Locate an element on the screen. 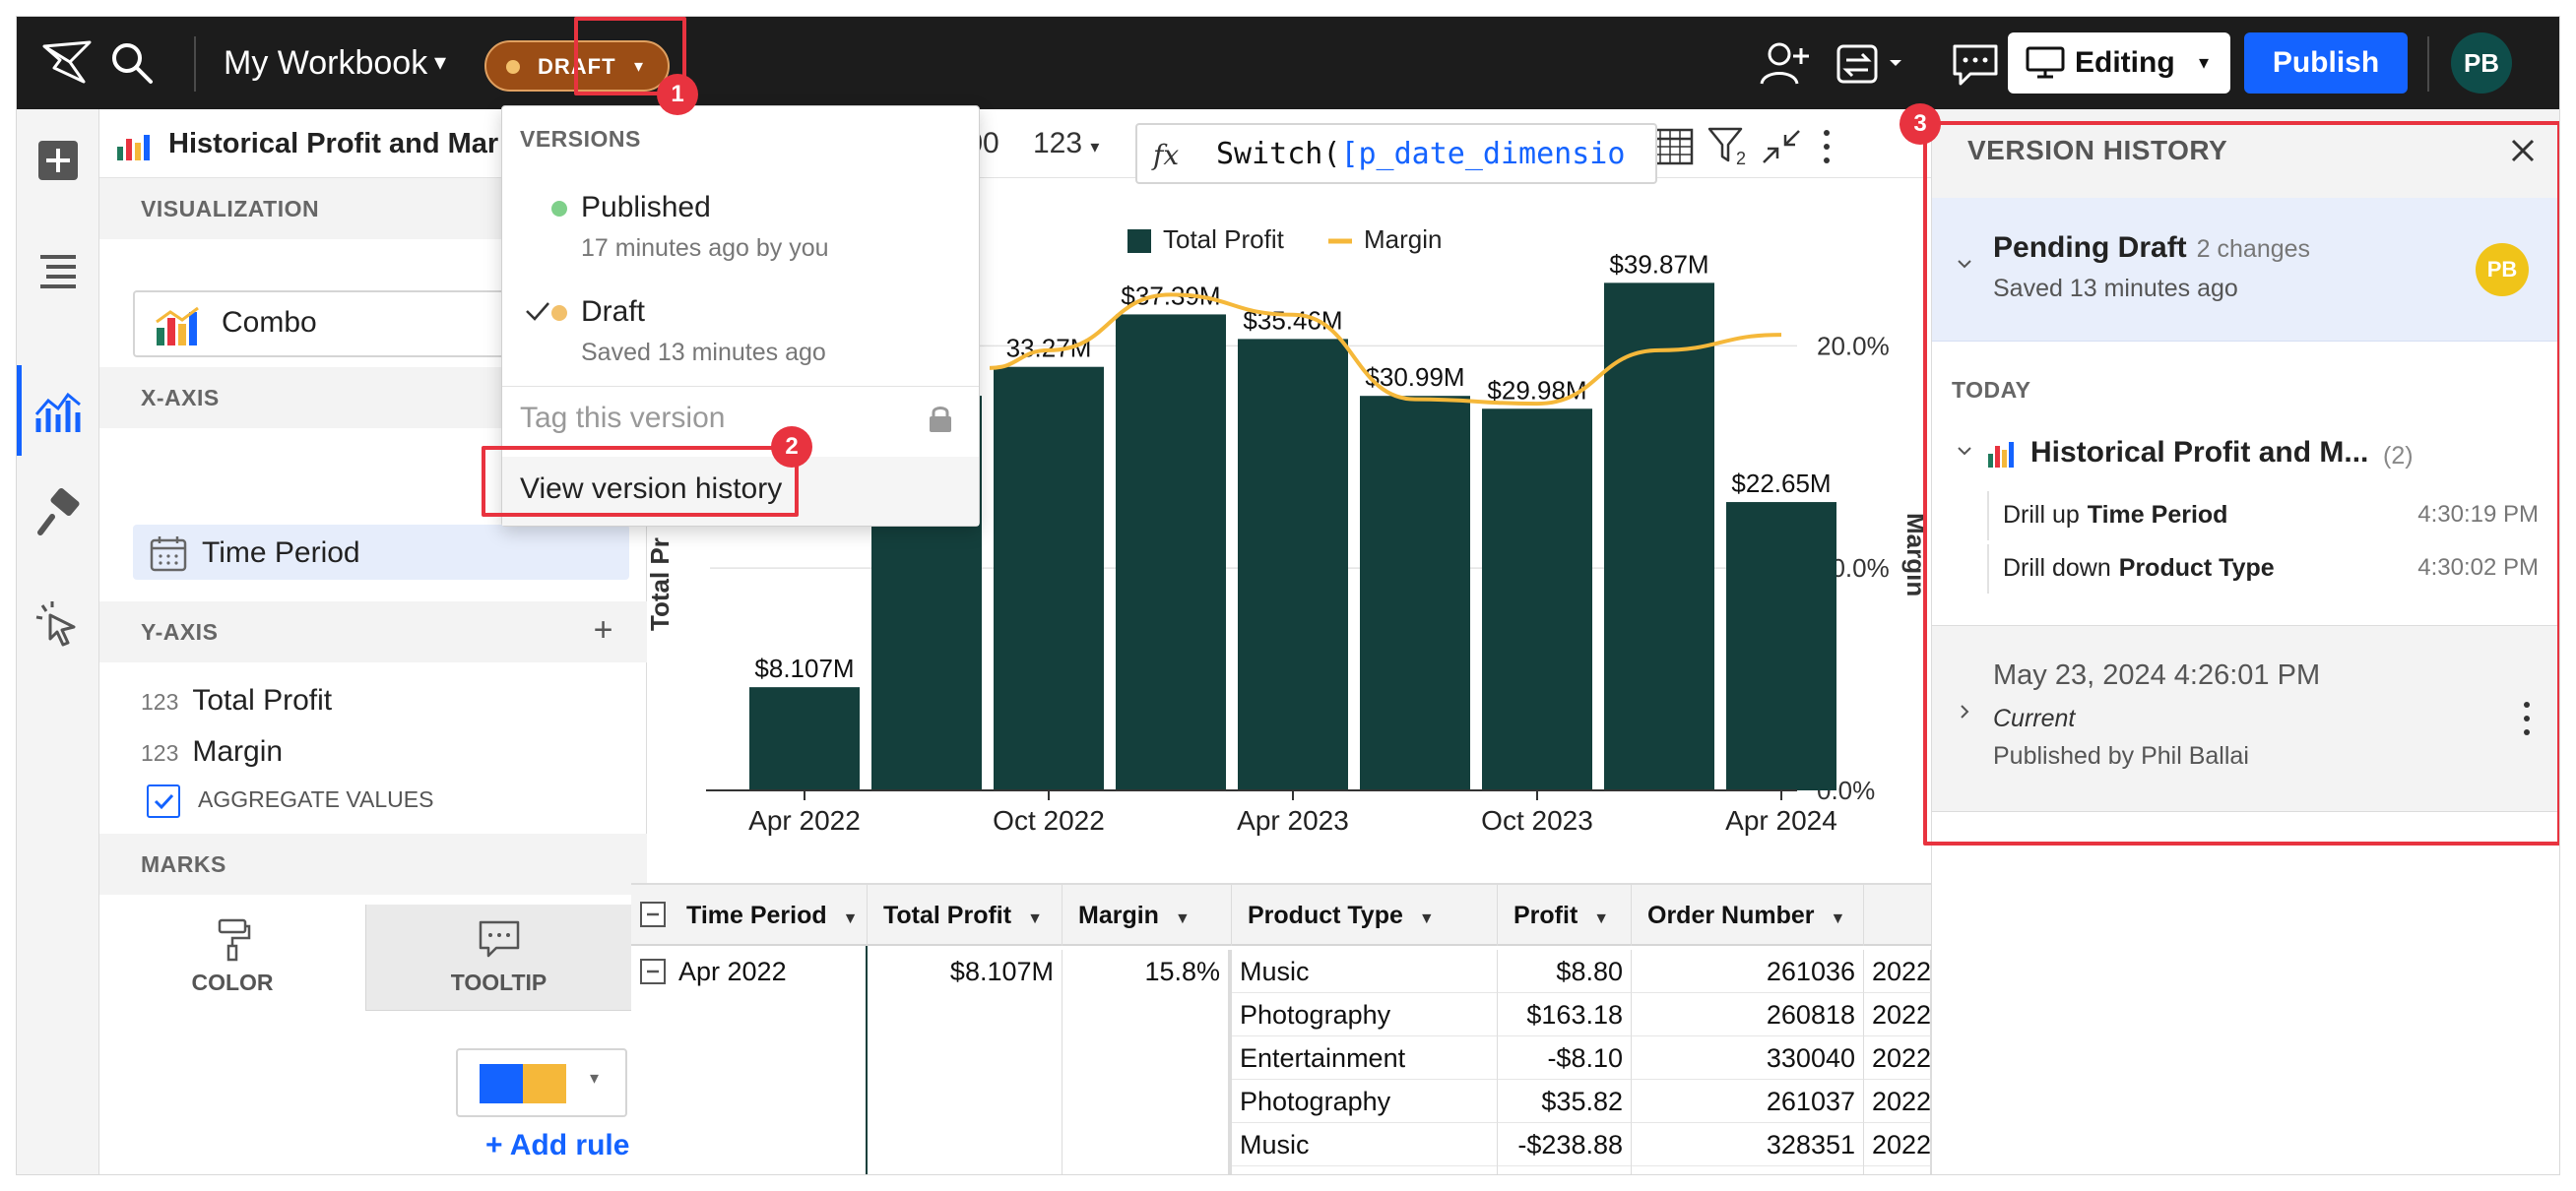 The width and height of the screenshot is (2576, 1191). table-cell: 146395 is located at coordinates (1748, 1170).